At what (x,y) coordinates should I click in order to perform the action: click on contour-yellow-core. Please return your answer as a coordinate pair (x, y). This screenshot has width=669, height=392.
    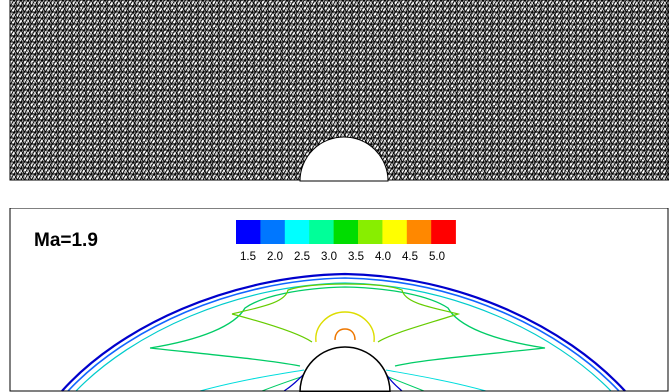
    Looking at the image, I should click on (345, 327).